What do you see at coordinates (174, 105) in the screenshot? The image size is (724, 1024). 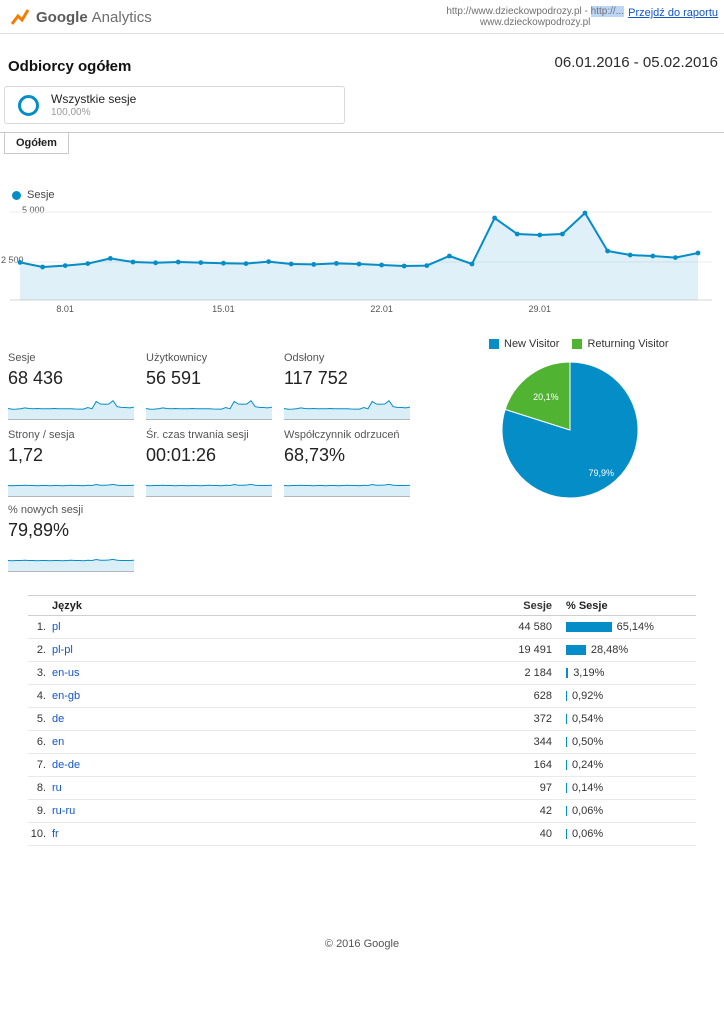 I see `segment-all-sessions: Wszystkie sesje 100,00%` at bounding box center [174, 105].